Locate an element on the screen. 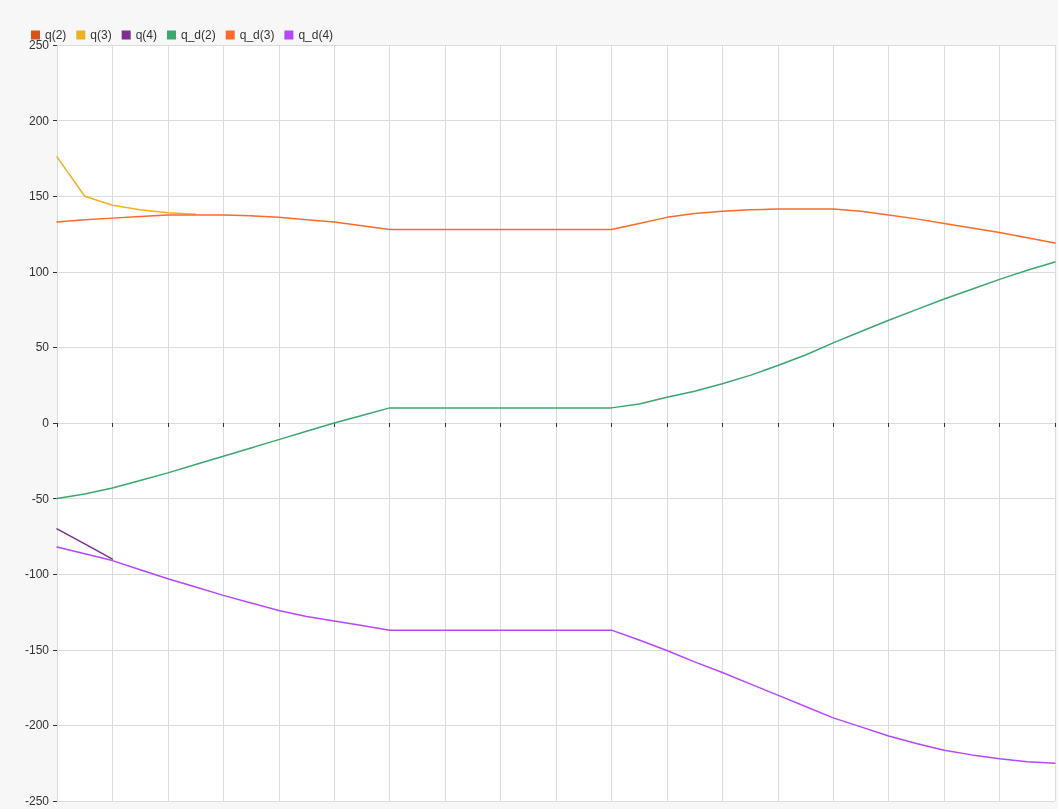 This screenshot has width=1058, height=809. y-tick-label: 50 is located at coordinates (42, 347).